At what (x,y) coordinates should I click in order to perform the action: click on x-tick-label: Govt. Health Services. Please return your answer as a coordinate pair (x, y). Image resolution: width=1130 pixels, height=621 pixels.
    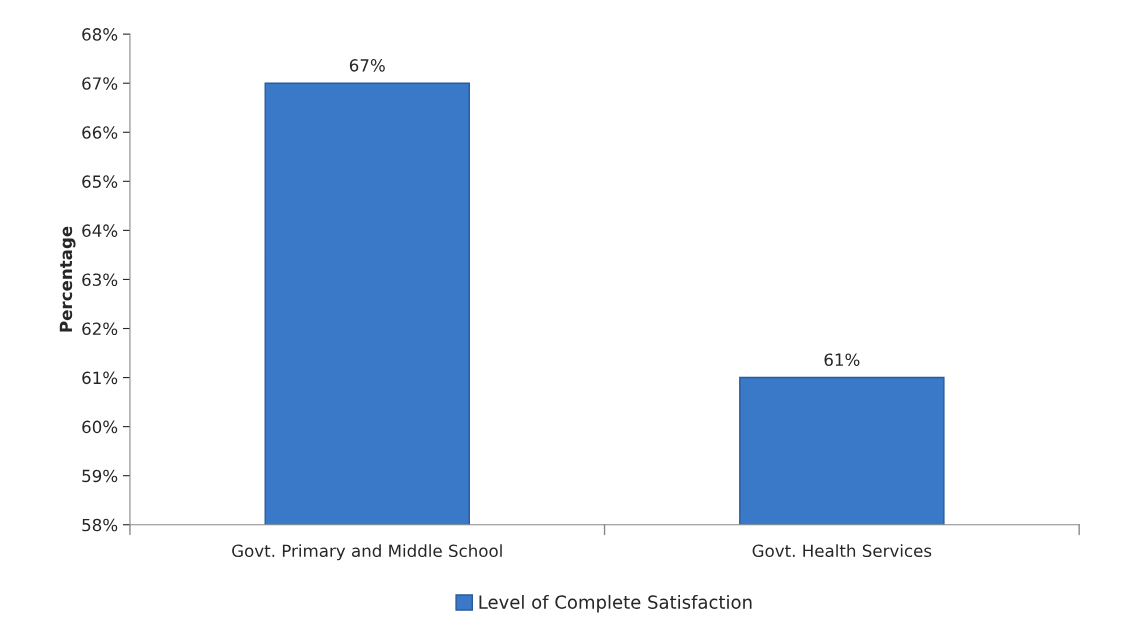
    Looking at the image, I should click on (842, 551).